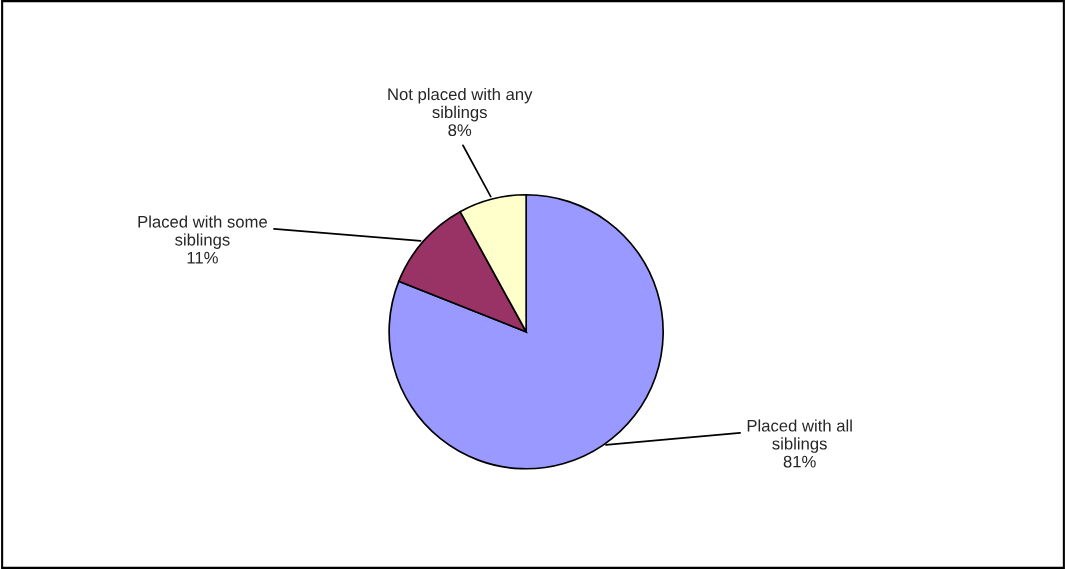  I want to click on slice-label: Not placed with any siblings, so click(460, 104).